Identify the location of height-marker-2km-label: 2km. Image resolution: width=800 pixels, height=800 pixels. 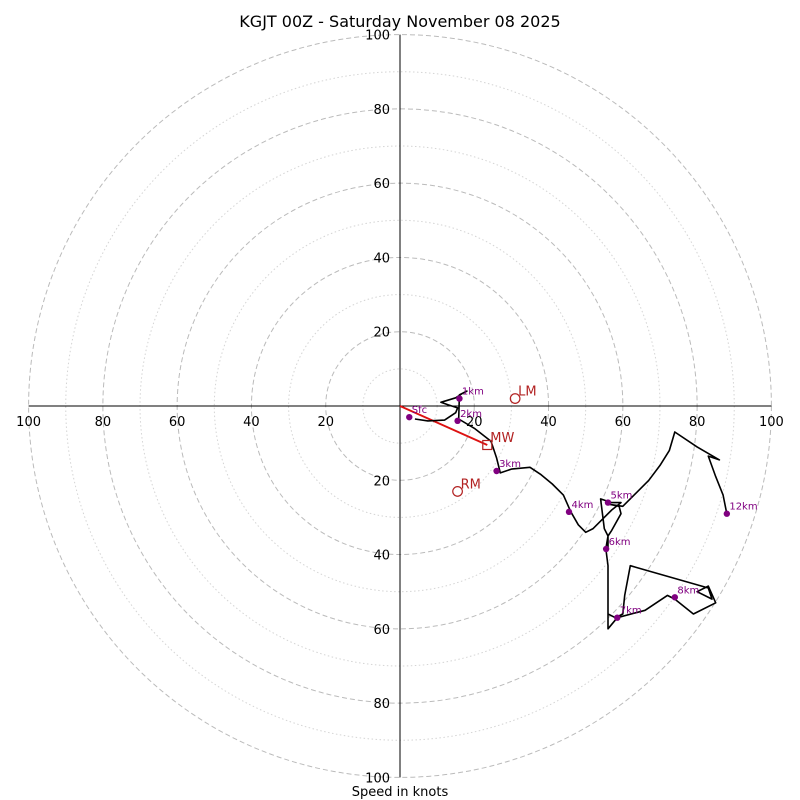
(471, 414).